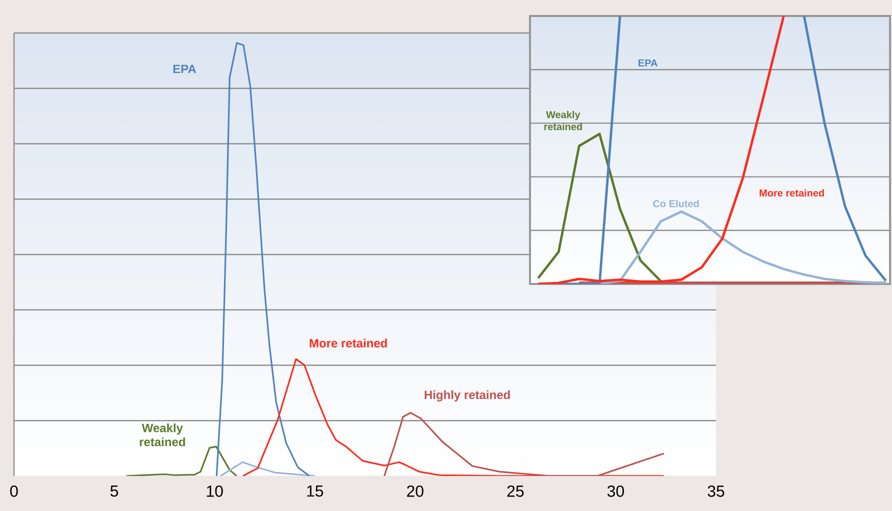  I want to click on x-tick-label: 35, so click(716, 491).